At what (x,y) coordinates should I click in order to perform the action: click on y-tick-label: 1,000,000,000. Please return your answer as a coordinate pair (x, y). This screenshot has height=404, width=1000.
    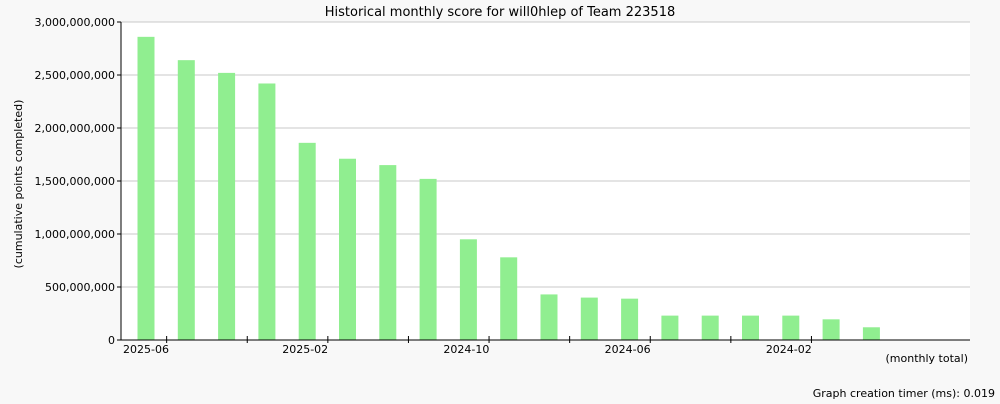
    Looking at the image, I should click on (75, 234).